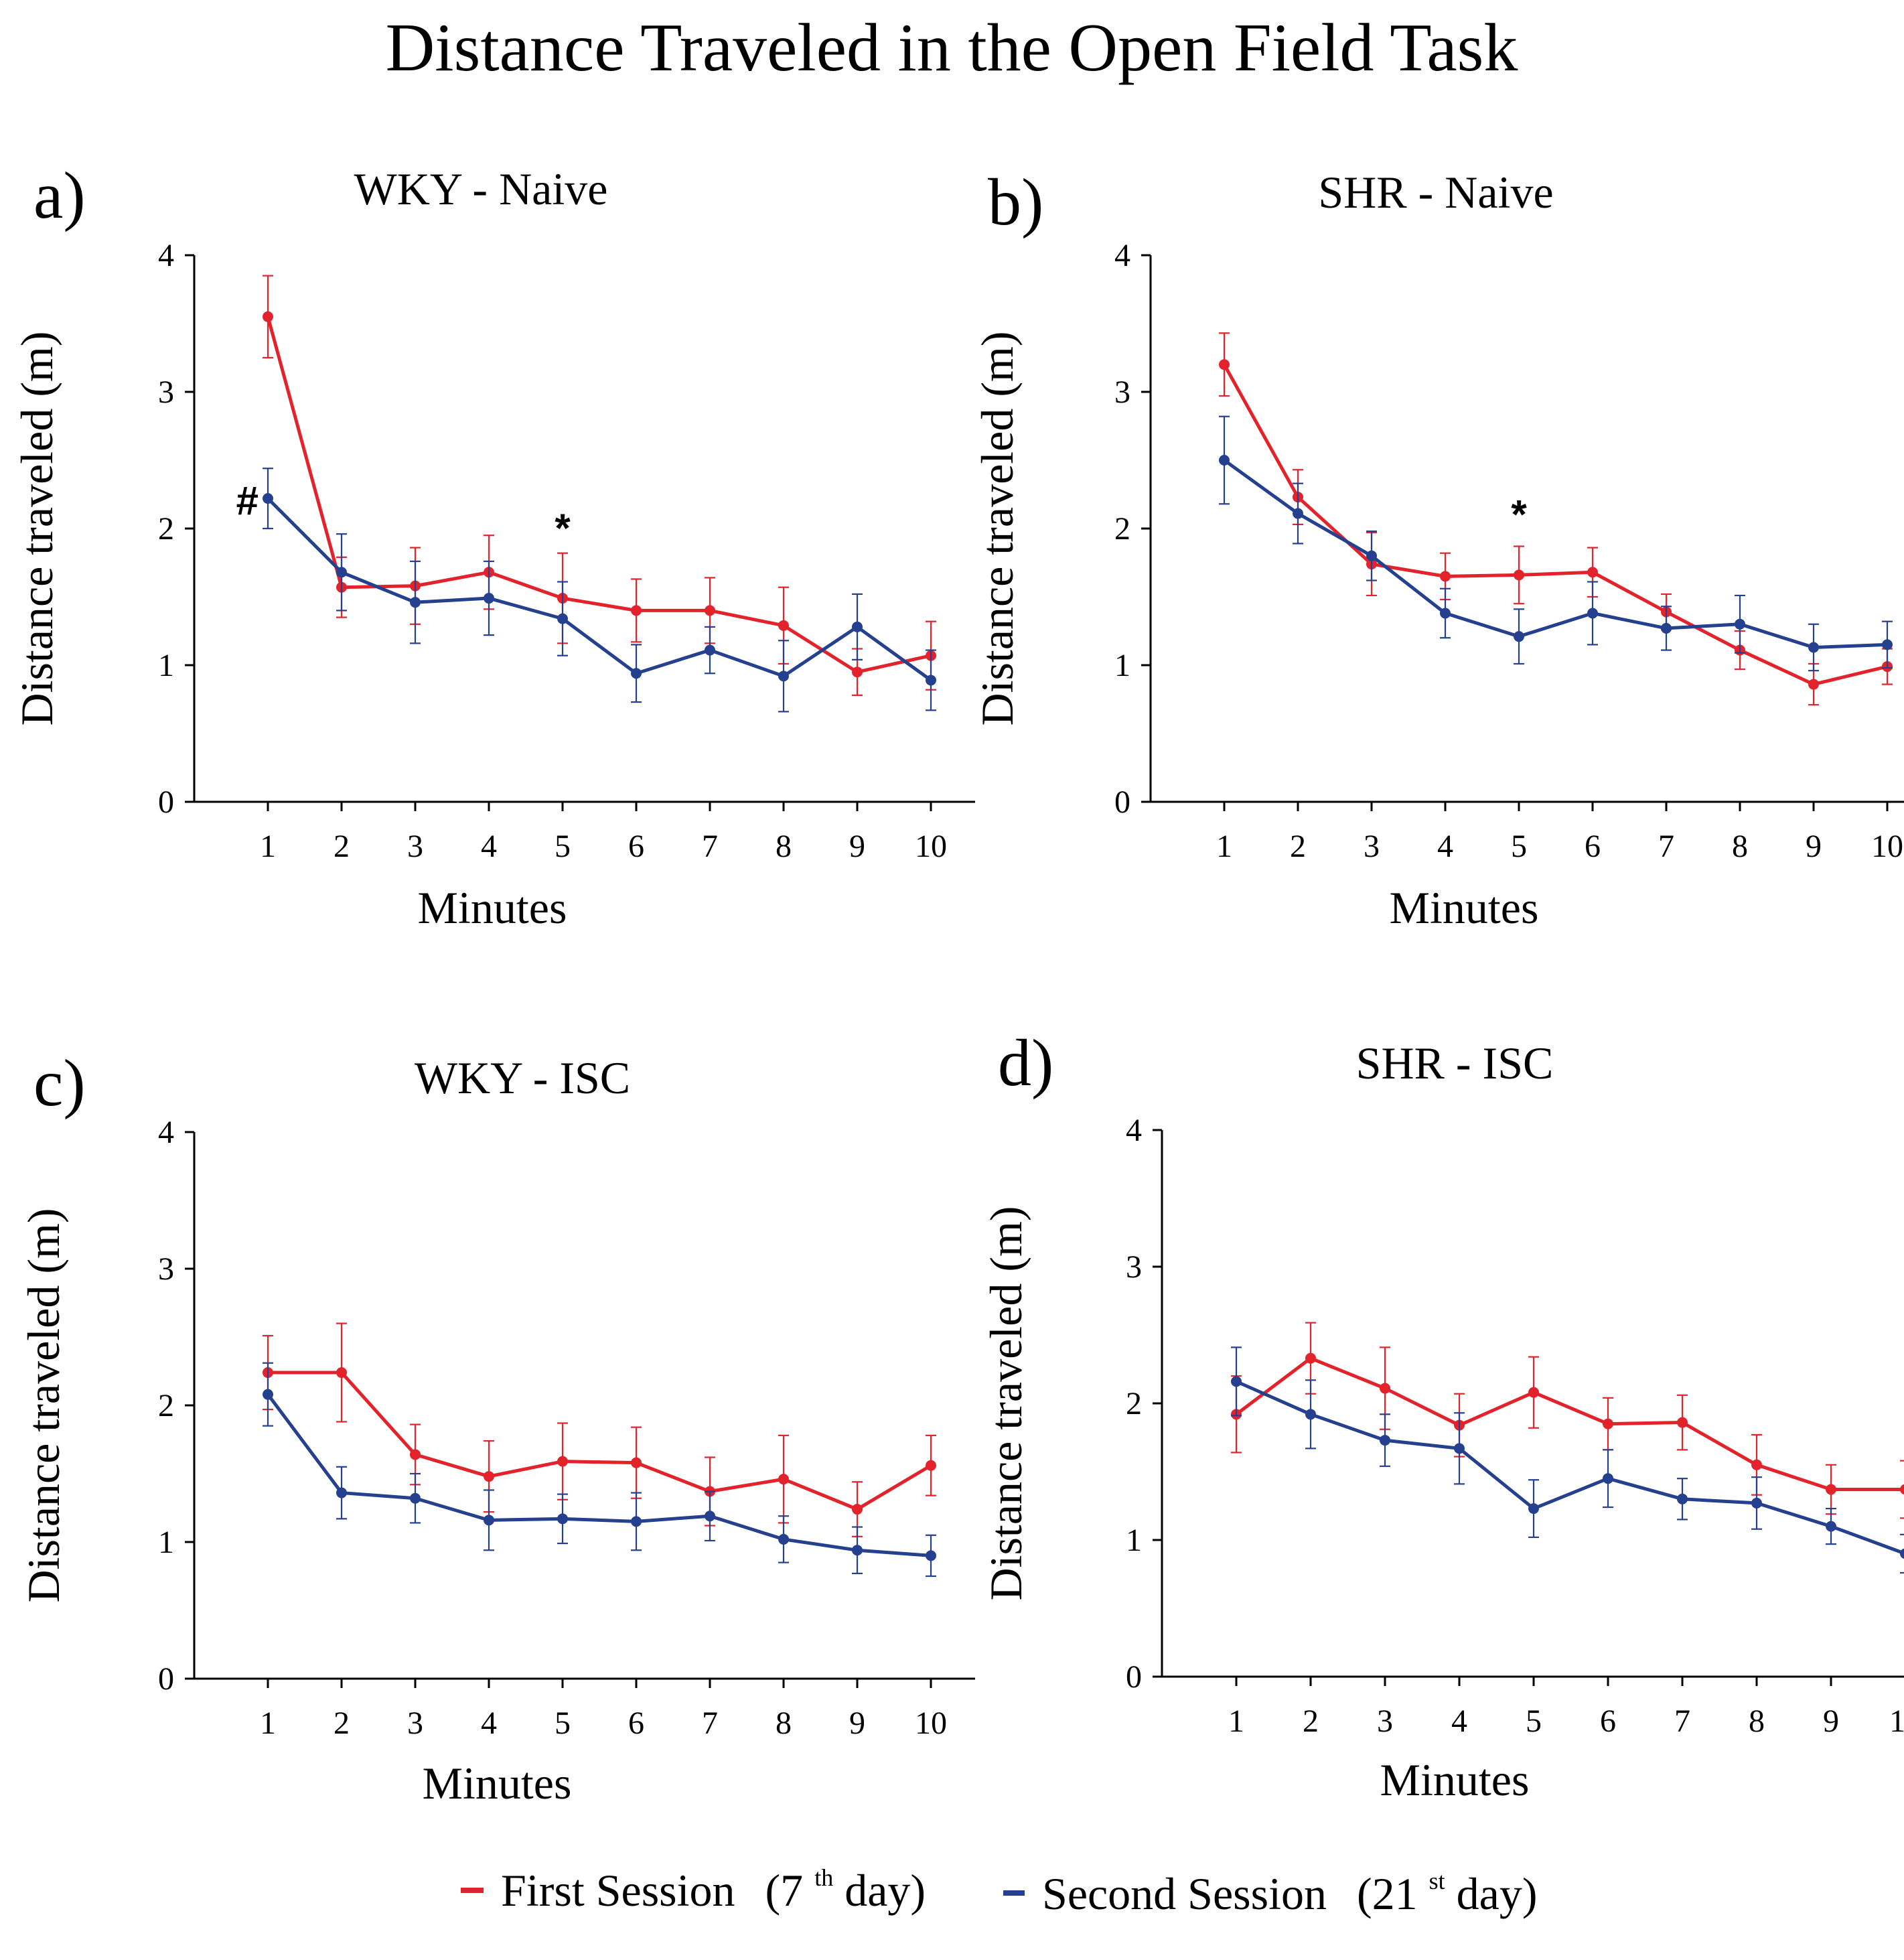 This screenshot has height=1960, width=1904. Describe the element at coordinates (1455, 1063) in the screenshot. I see `panel-title: SHR - ISC` at that location.